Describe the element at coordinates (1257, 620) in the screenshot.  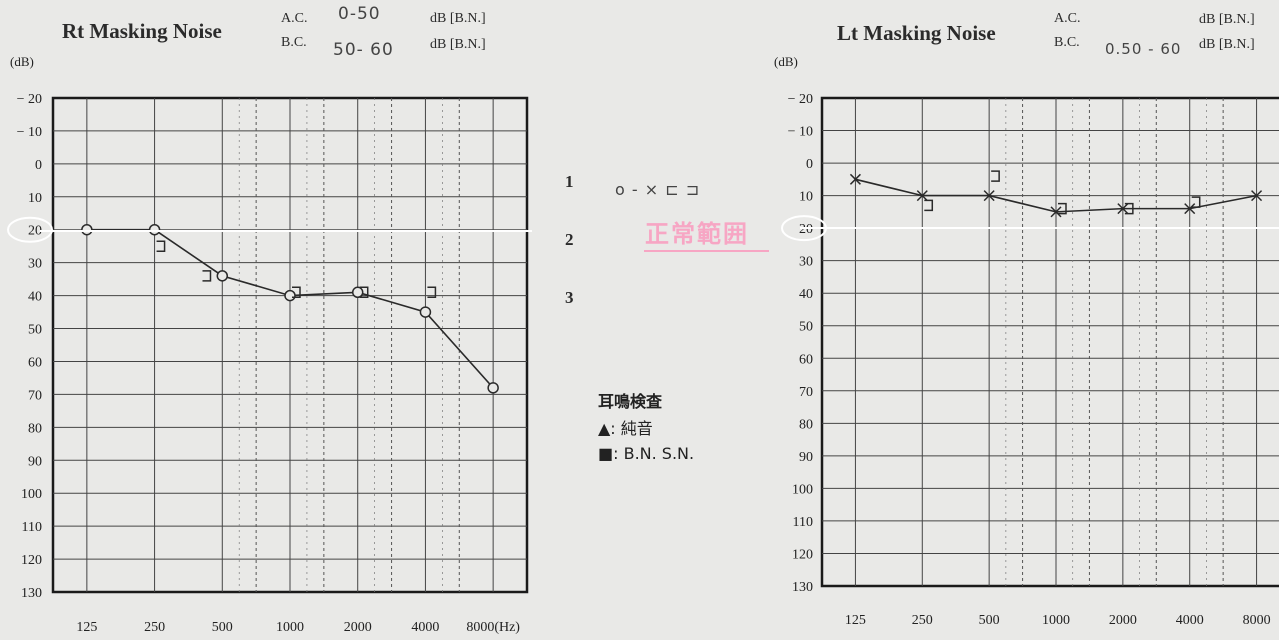
I see `x-tick-label: 8000` at that location.